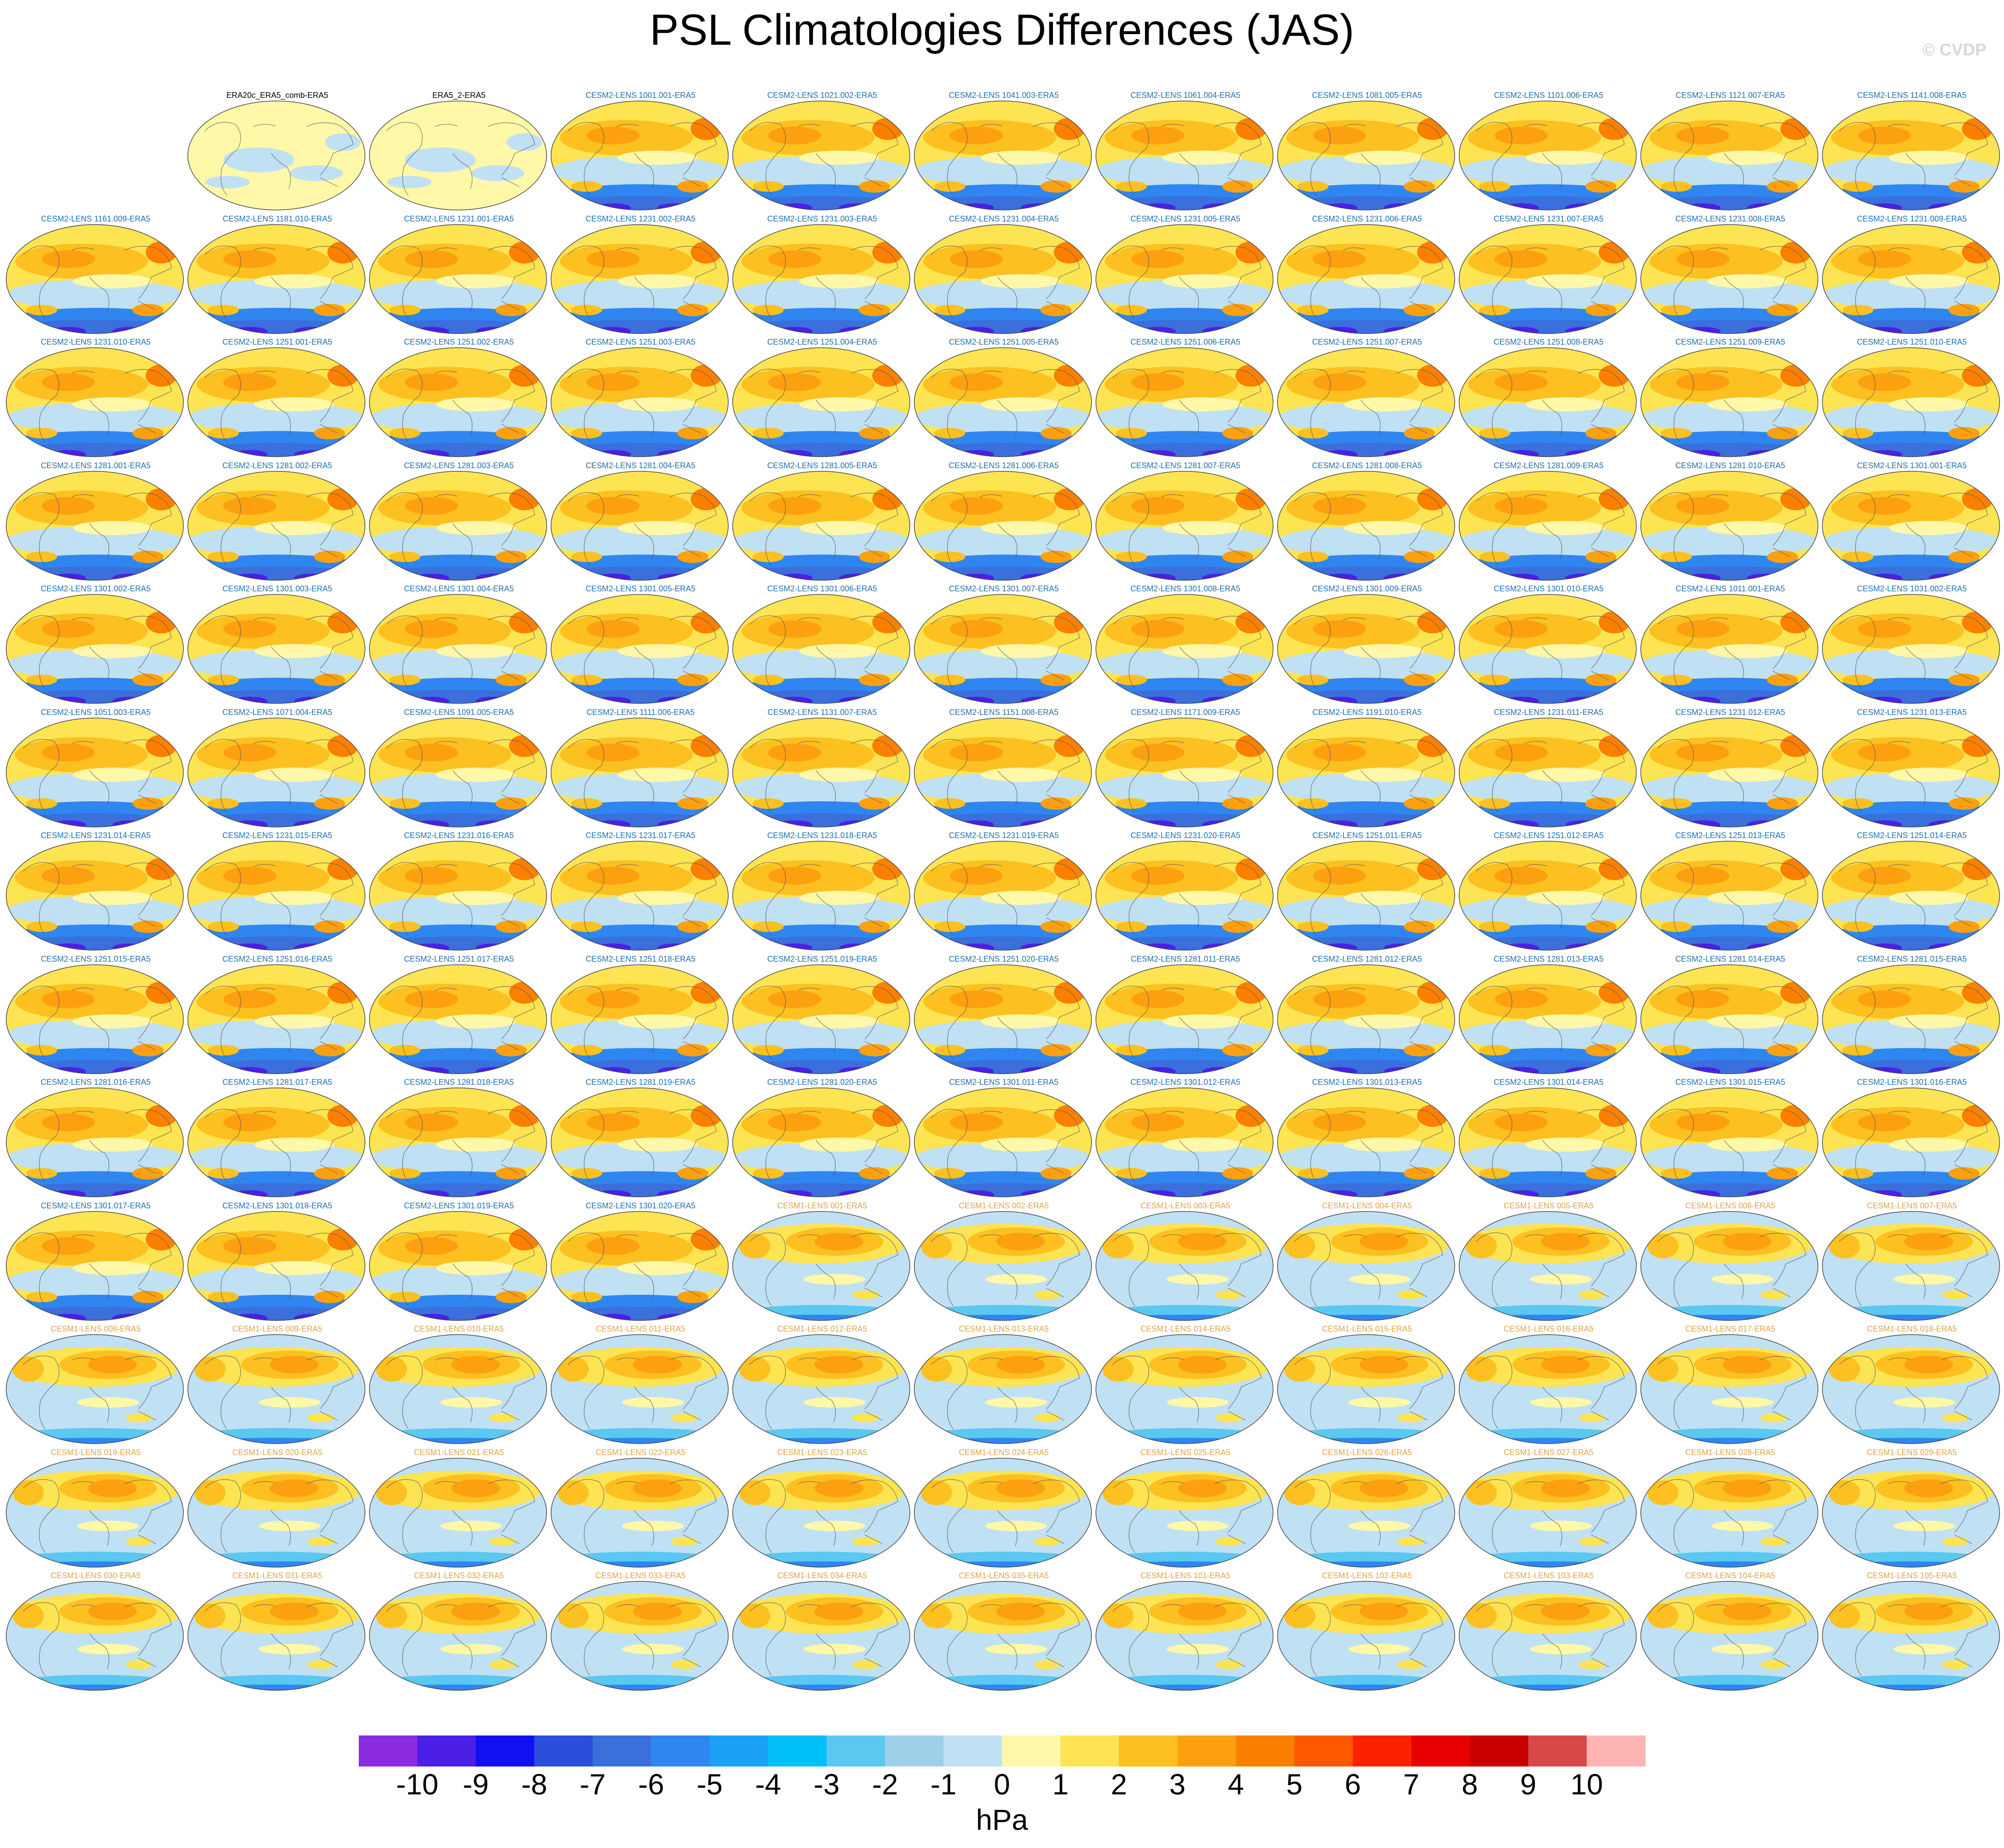  I want to click on panel-title: CESM2-LENS 1231.019-ERA5, so click(1003, 836).